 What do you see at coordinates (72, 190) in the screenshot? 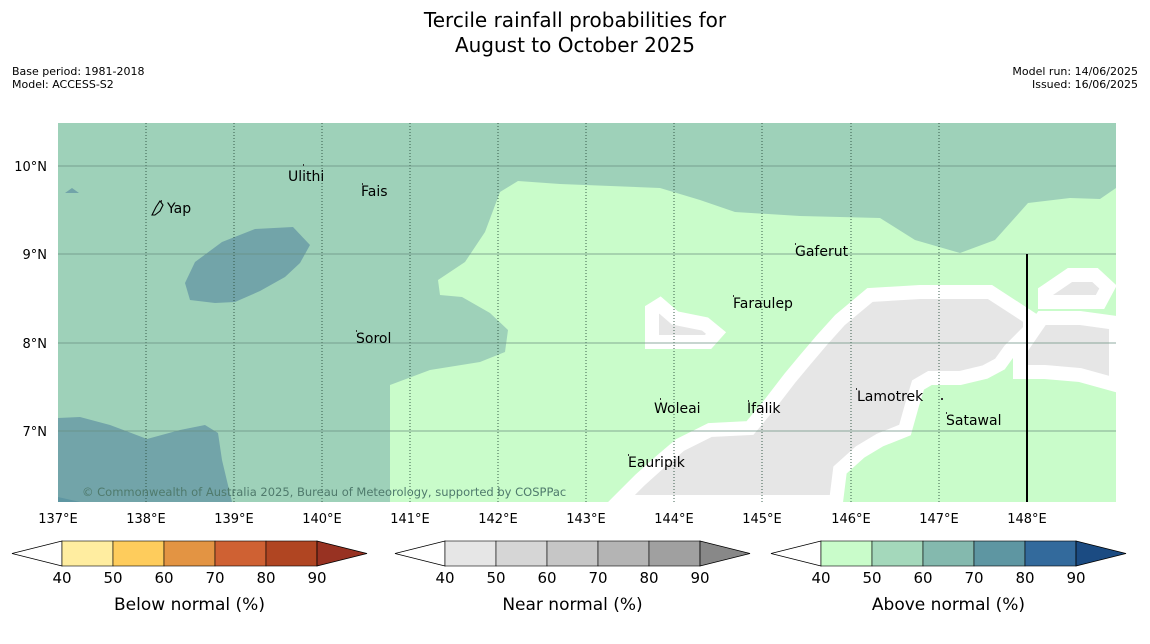
I see `region-above-70-islet` at bounding box center [72, 190].